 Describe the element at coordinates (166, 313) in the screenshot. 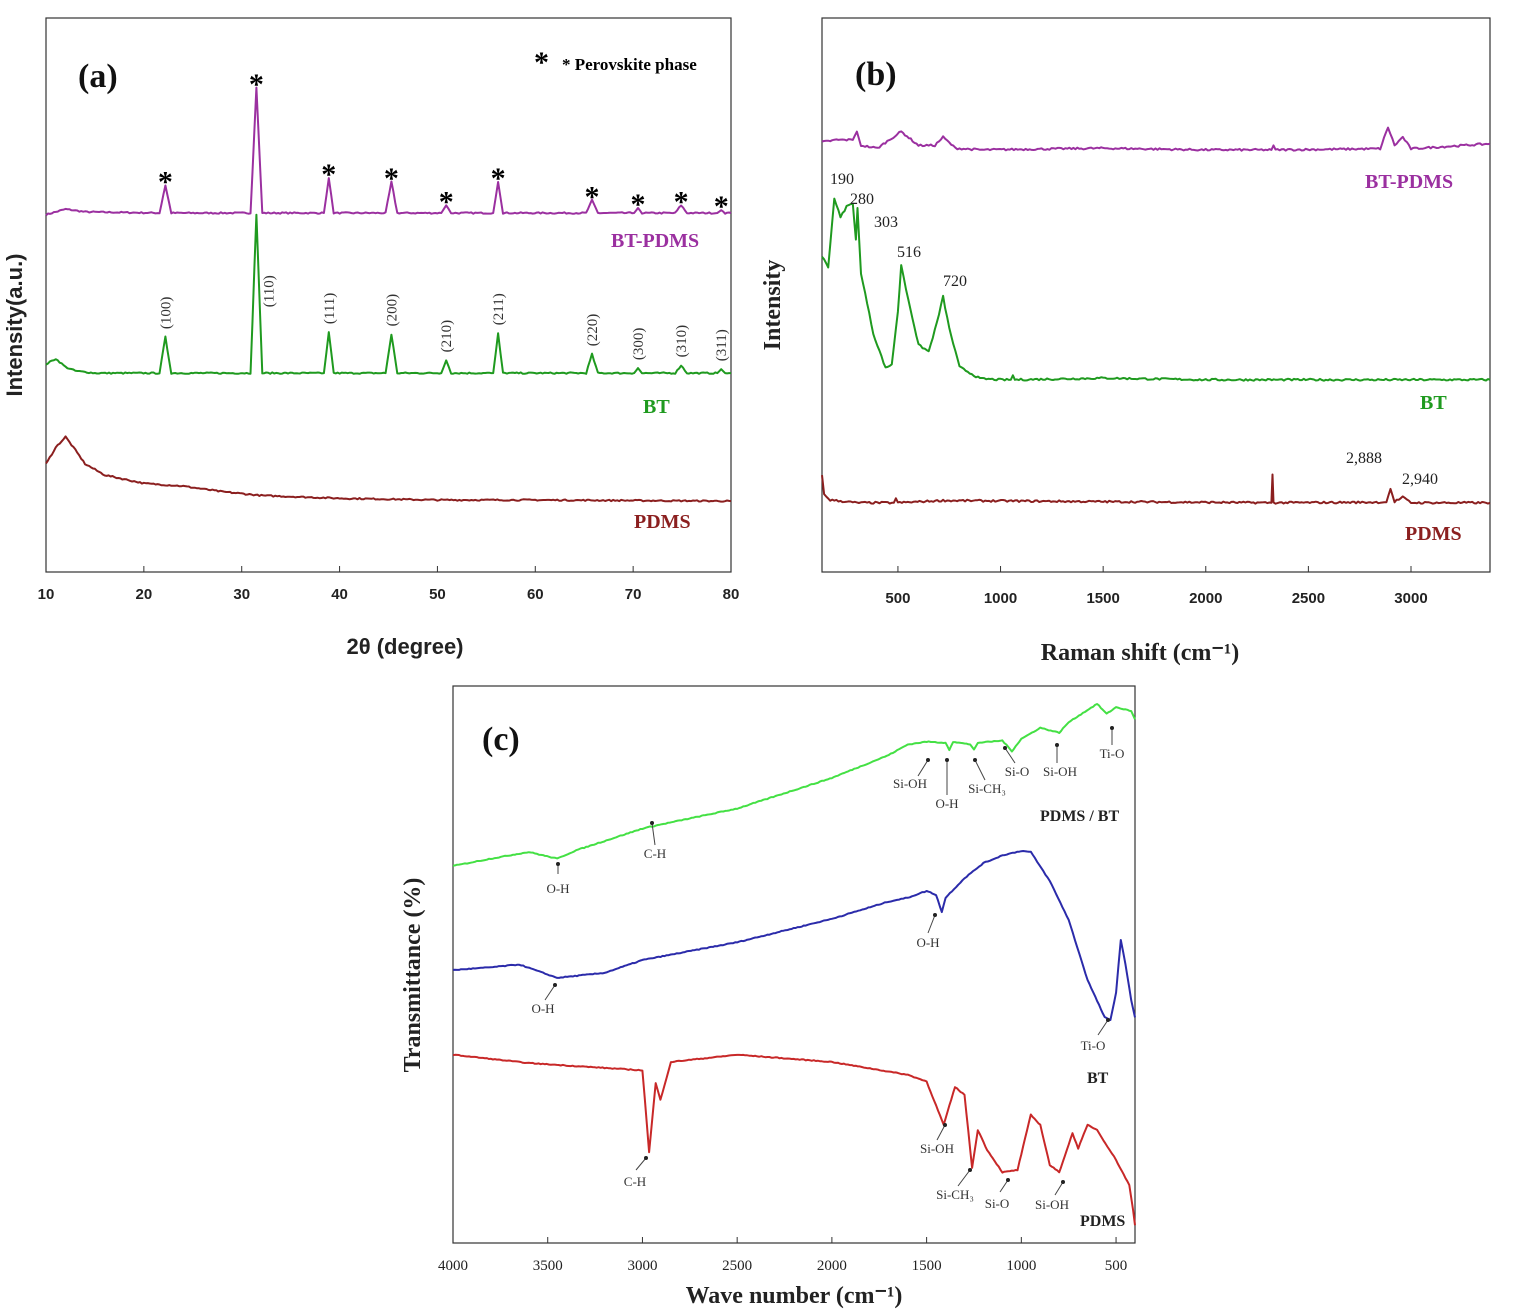

I see `miller-index-label: (100)` at that location.